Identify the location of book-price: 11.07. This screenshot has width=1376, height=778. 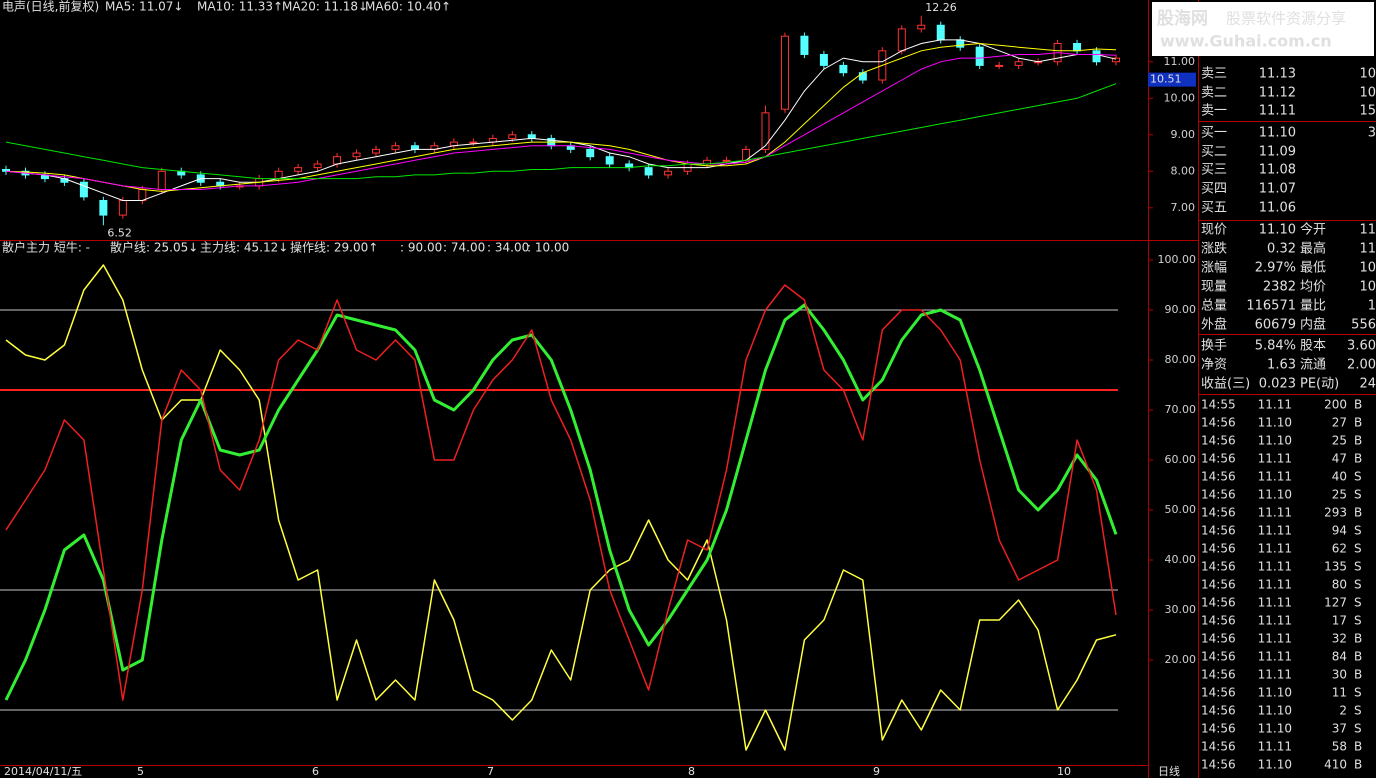
(1277, 189).